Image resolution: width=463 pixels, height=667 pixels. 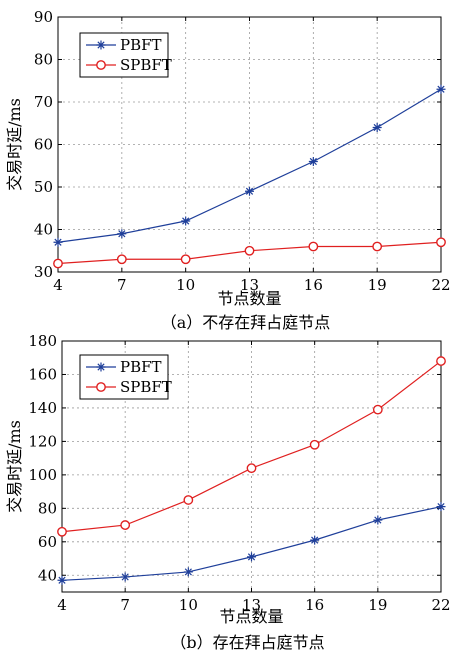 What do you see at coordinates (247, 642) in the screenshot?
I see `chart-caption: （b）存在拜占庭节点` at bounding box center [247, 642].